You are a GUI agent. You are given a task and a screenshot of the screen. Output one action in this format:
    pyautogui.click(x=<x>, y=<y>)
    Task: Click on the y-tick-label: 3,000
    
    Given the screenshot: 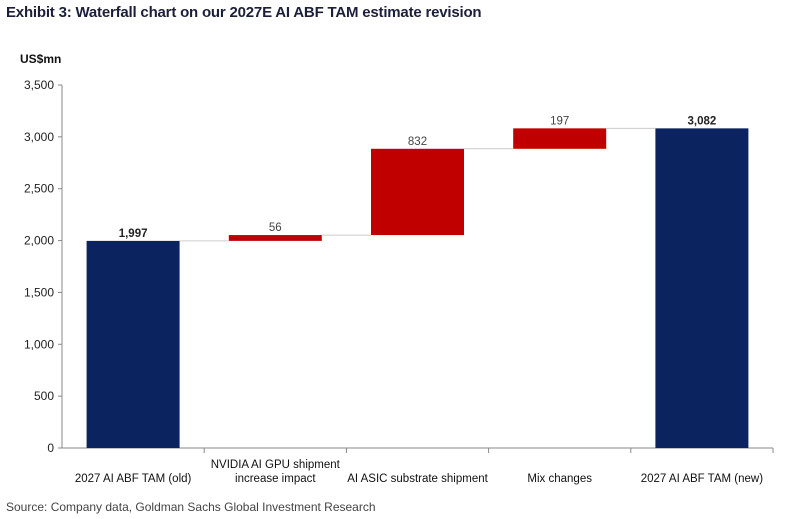 What is the action you would take?
    pyautogui.click(x=39, y=137)
    